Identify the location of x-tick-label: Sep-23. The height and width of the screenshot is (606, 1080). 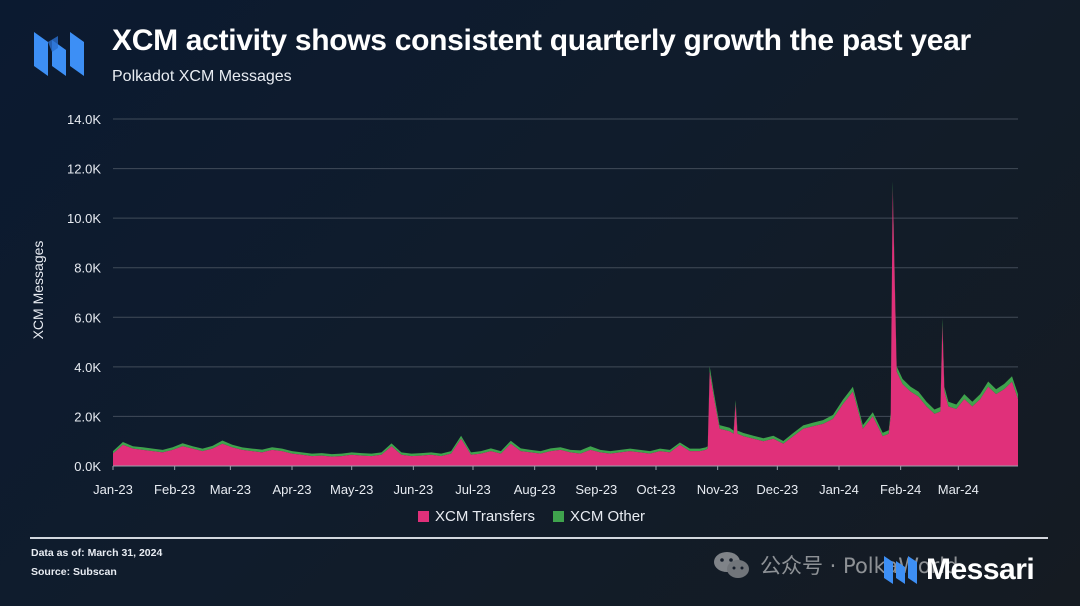
(596, 489).